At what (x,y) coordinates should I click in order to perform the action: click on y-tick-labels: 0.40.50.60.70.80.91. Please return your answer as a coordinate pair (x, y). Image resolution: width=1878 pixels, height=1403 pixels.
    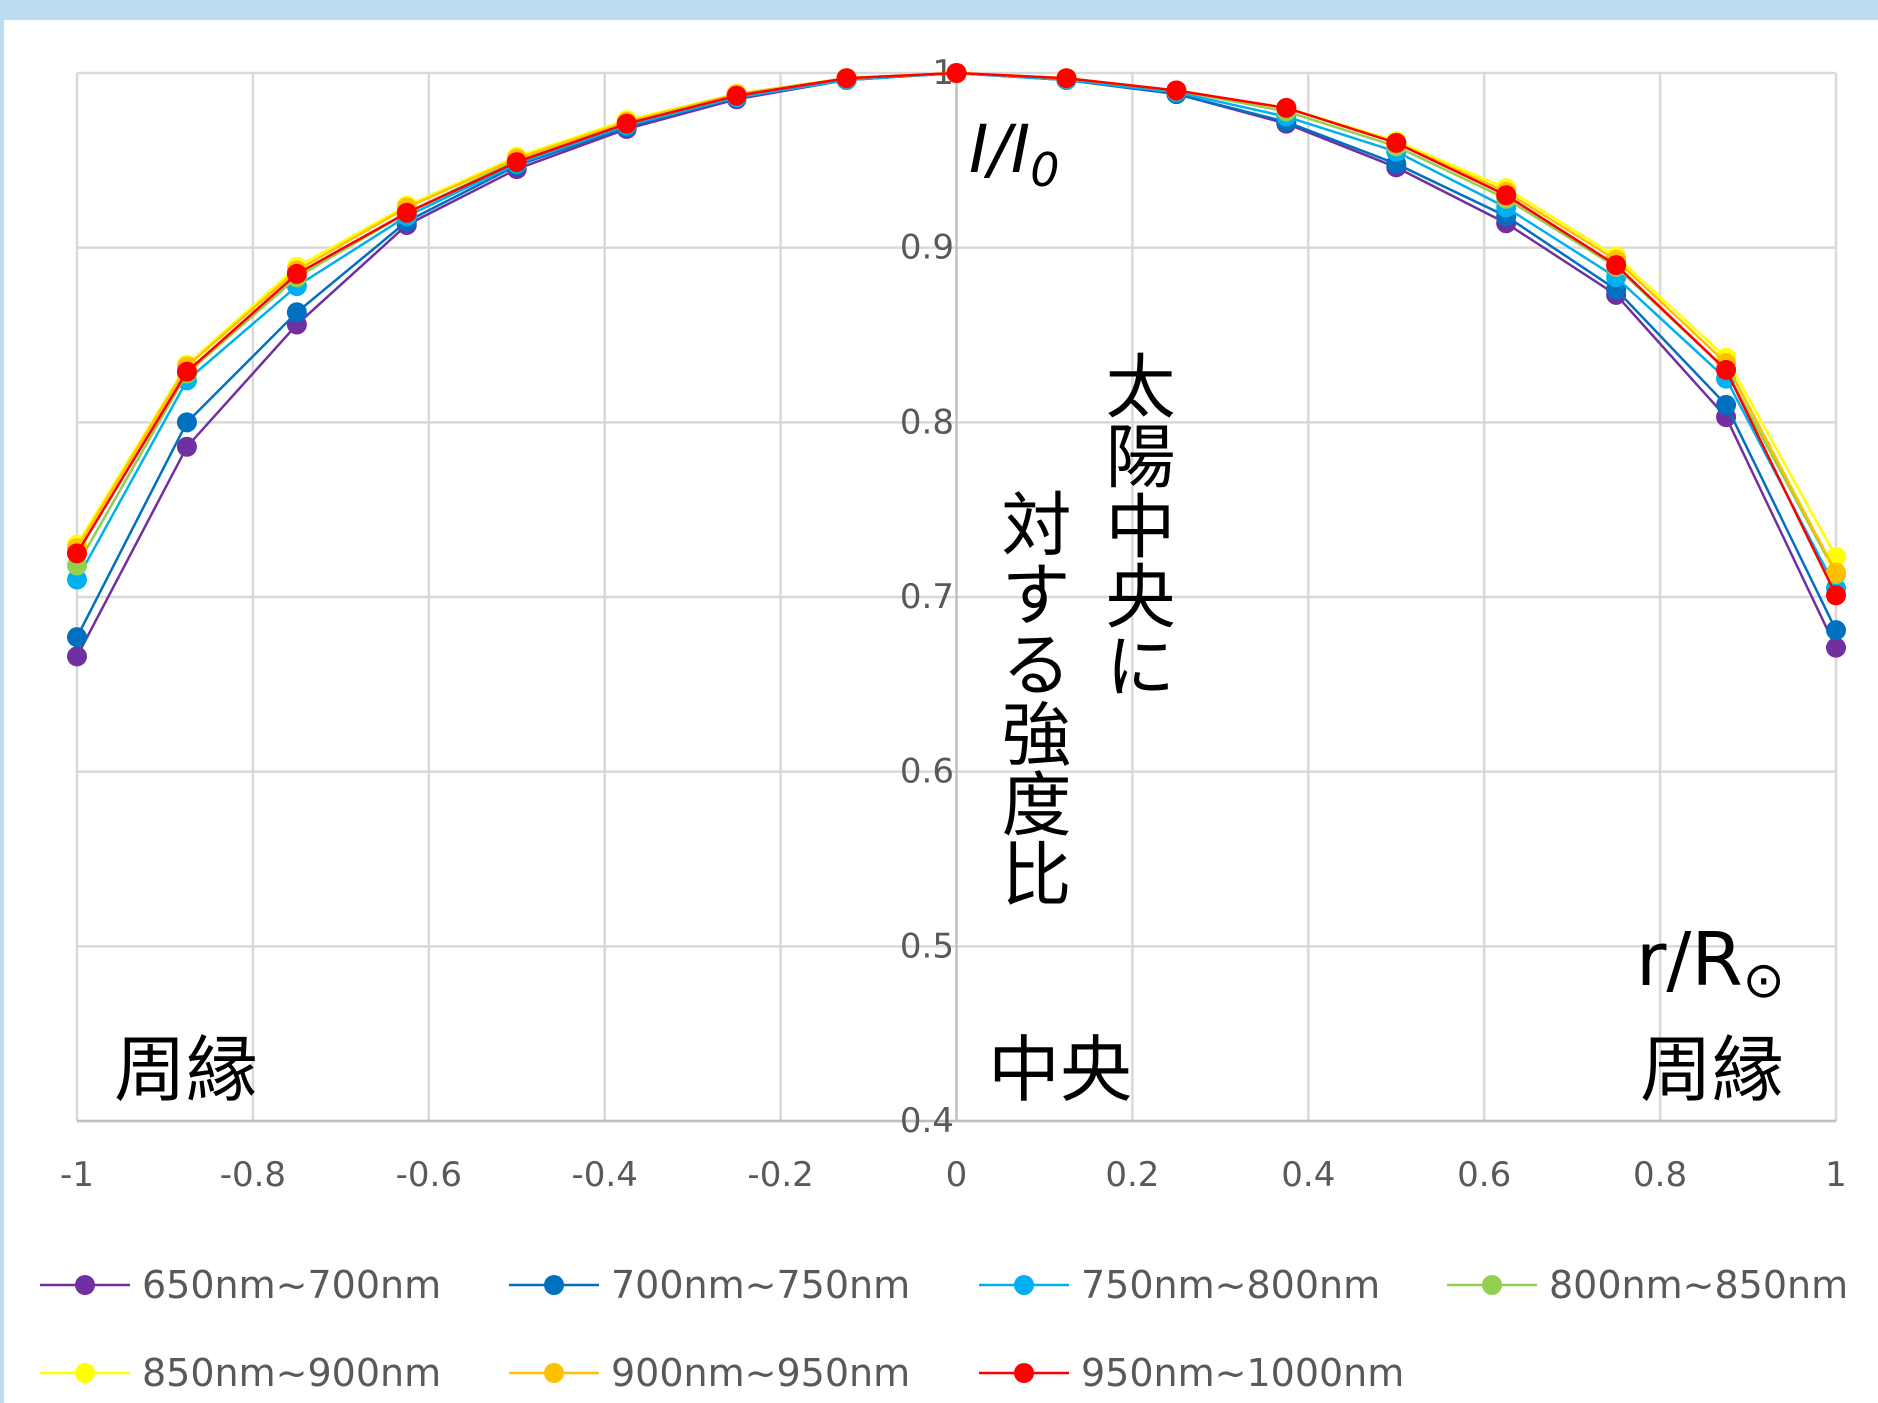
    Looking at the image, I should click on (927, 597).